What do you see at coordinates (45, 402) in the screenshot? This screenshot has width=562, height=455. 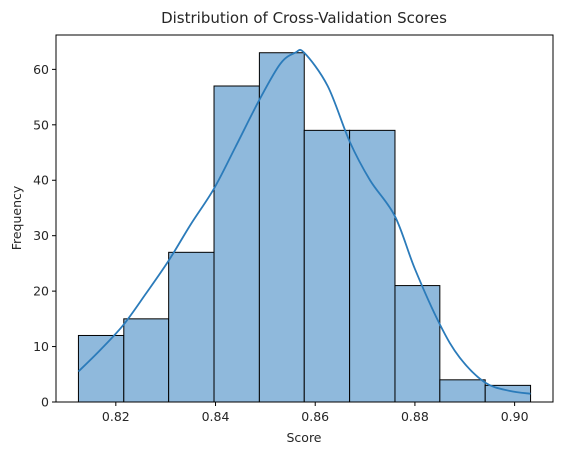 I see `y-tick-label: 0` at bounding box center [45, 402].